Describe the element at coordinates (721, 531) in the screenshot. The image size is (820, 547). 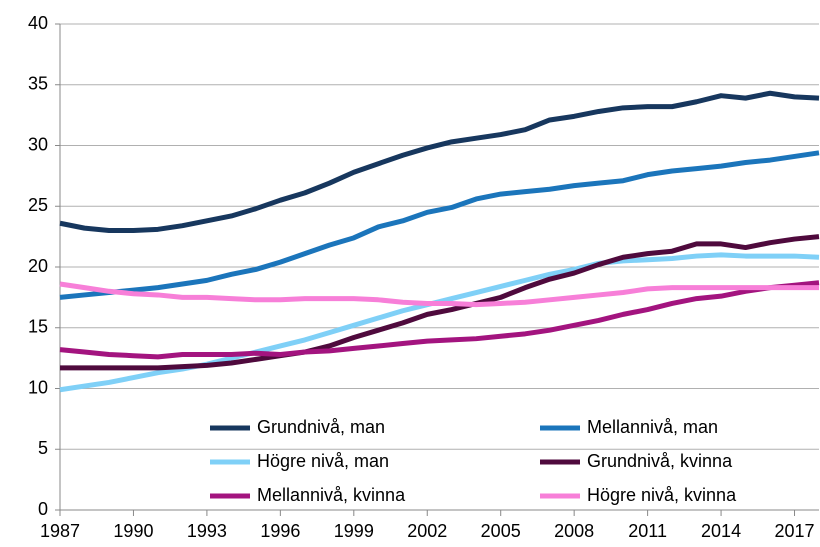
I see `x-tick-label: 2014` at that location.